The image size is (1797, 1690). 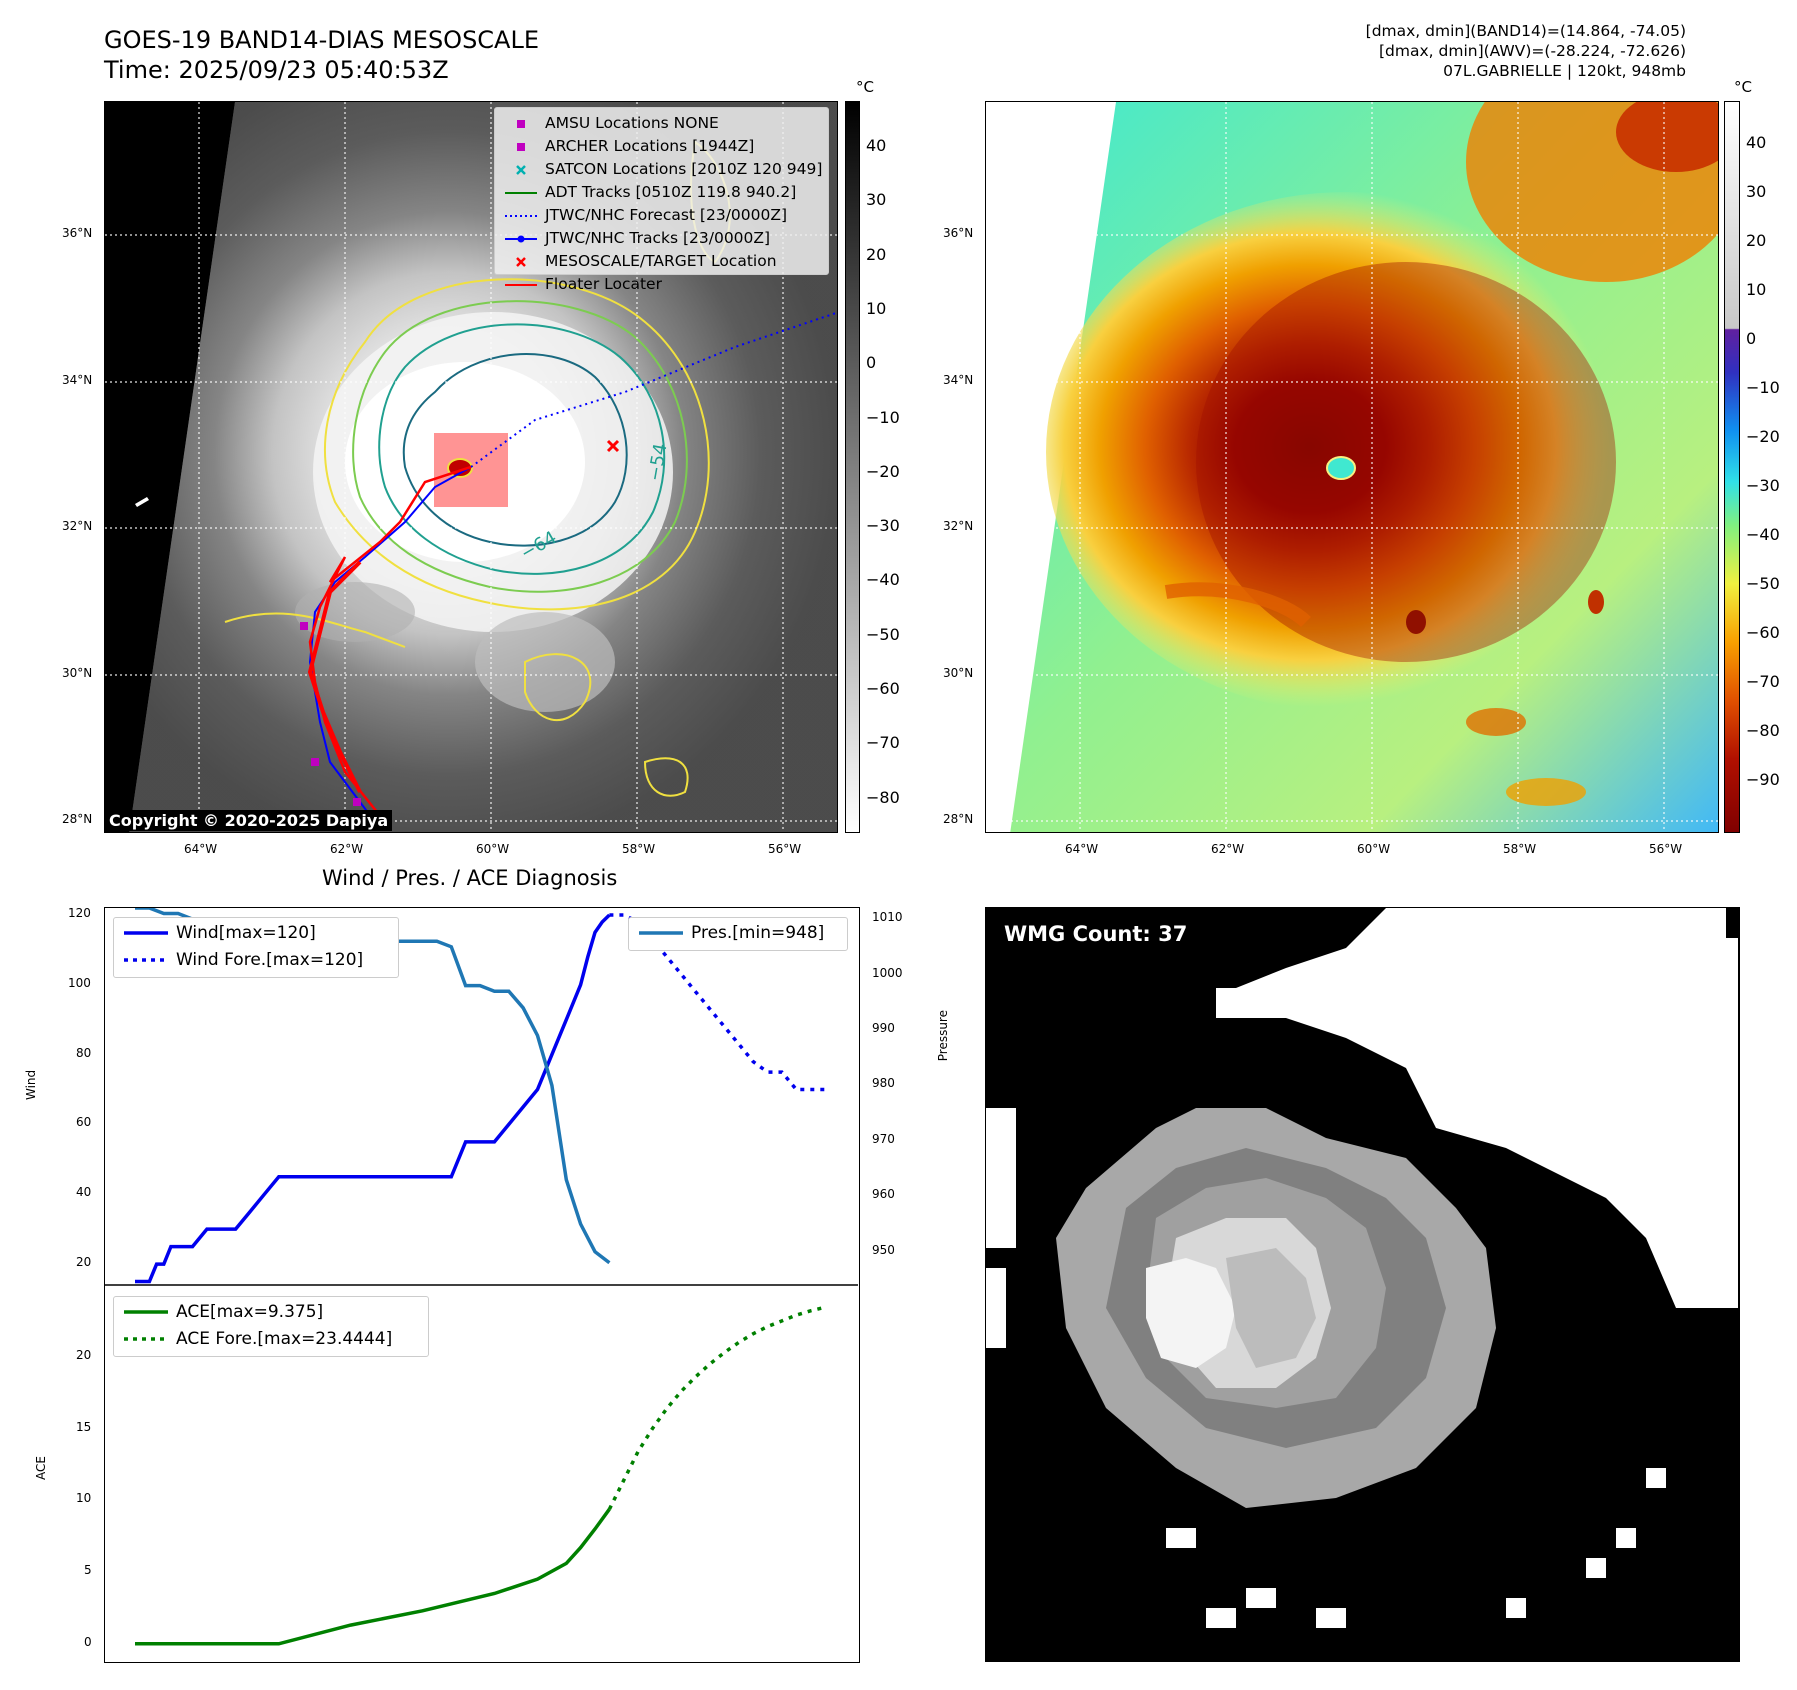 I want to click on figure-title: GOES-19 BAND14-DIAS MESOSCALE, so click(x=322, y=40).